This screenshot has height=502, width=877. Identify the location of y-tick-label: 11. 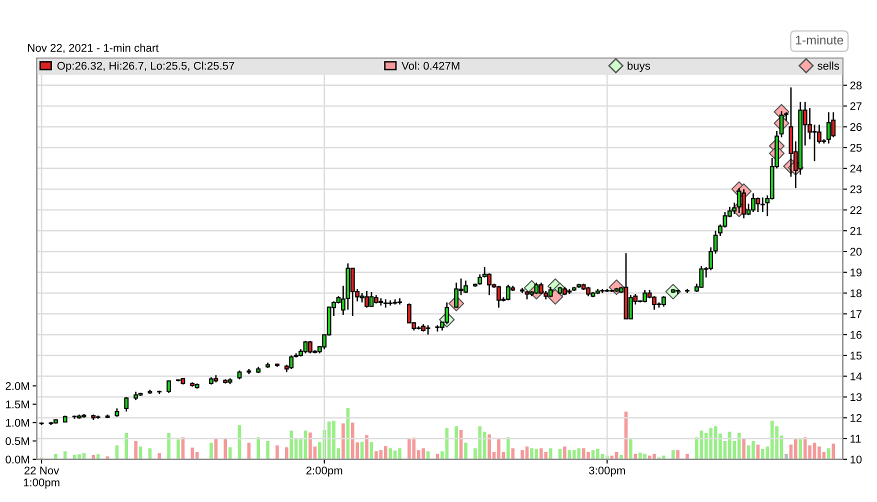
(855, 438).